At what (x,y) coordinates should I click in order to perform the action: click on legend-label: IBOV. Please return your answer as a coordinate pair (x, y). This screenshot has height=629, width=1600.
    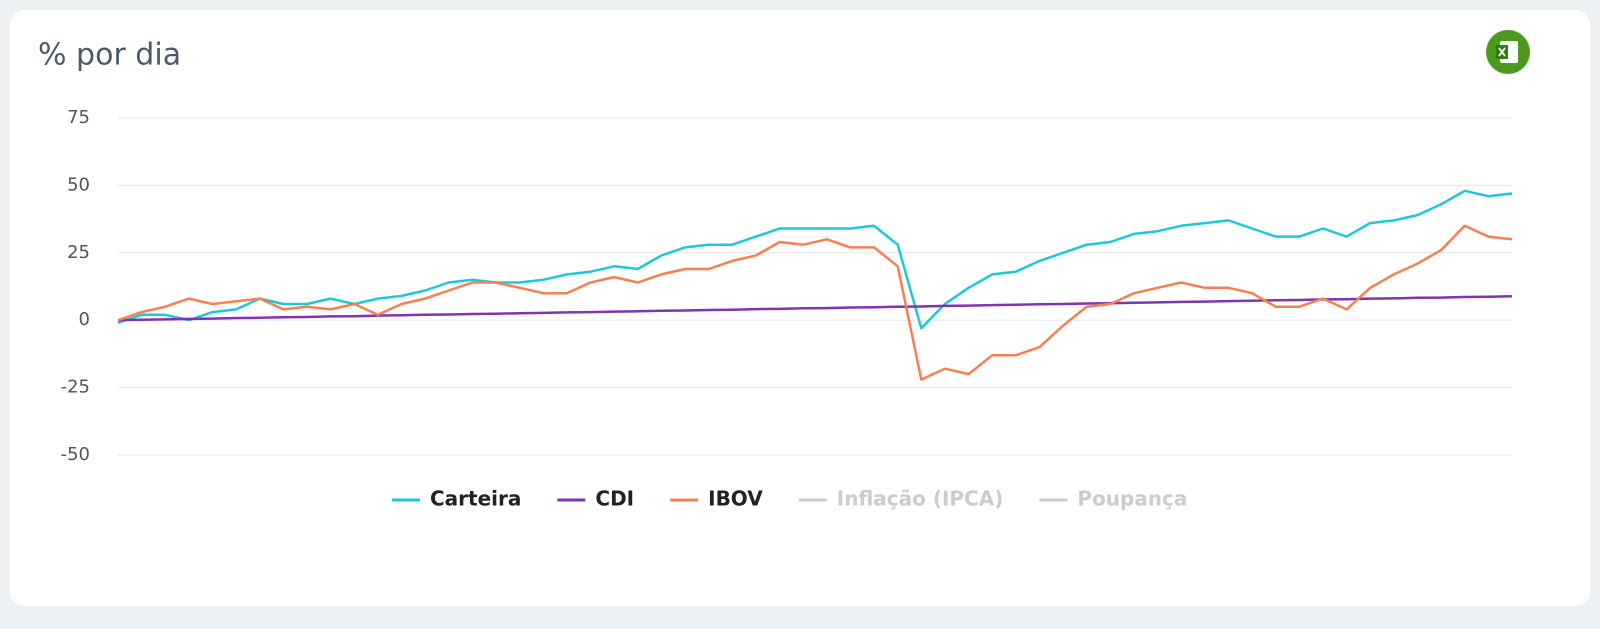
    Looking at the image, I should click on (735, 499).